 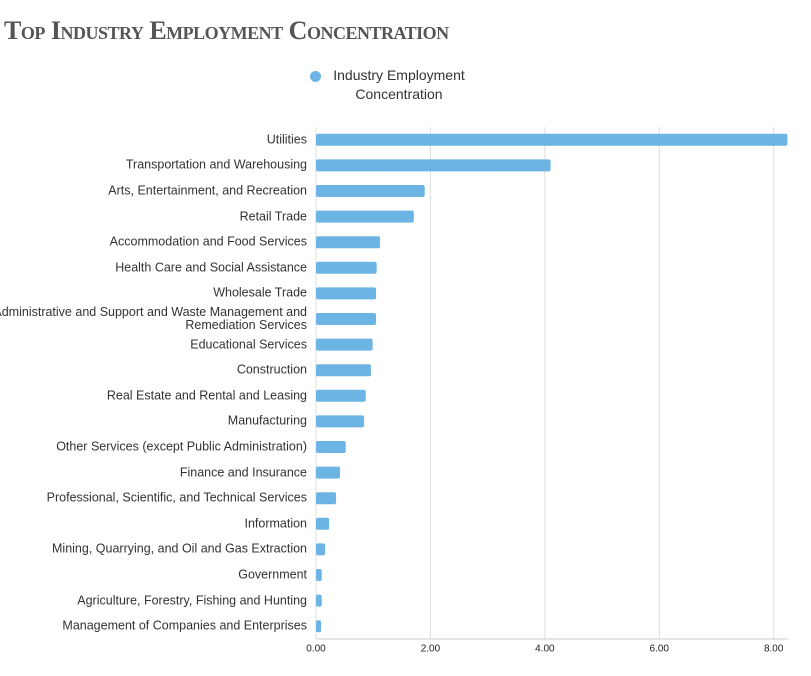 I want to click on x-tick-label: 6.00, so click(x=660, y=649).